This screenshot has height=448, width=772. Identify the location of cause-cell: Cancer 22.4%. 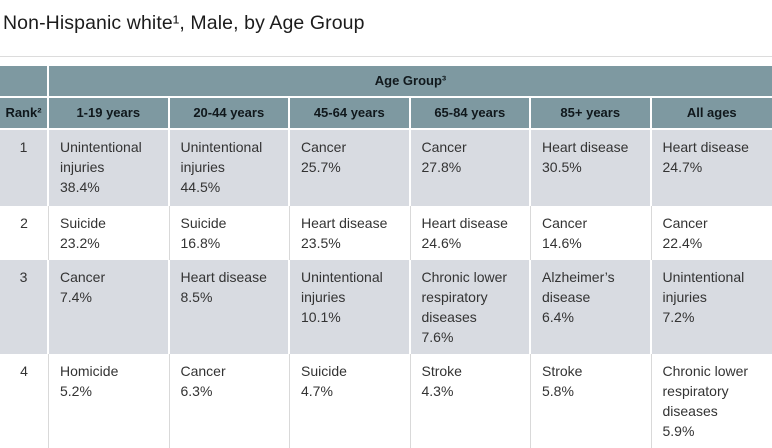
(712, 233).